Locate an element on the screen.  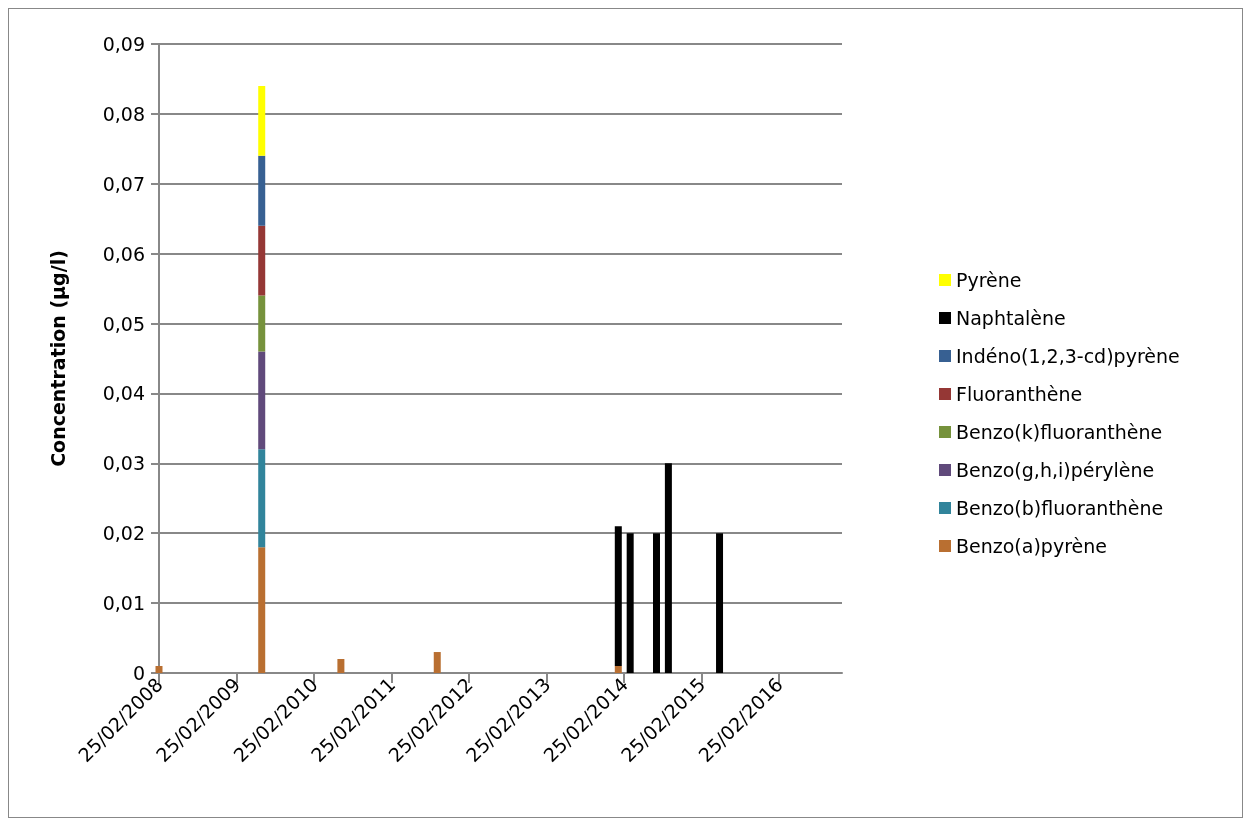
legend-label: Naphtalène is located at coordinates (1011, 318).